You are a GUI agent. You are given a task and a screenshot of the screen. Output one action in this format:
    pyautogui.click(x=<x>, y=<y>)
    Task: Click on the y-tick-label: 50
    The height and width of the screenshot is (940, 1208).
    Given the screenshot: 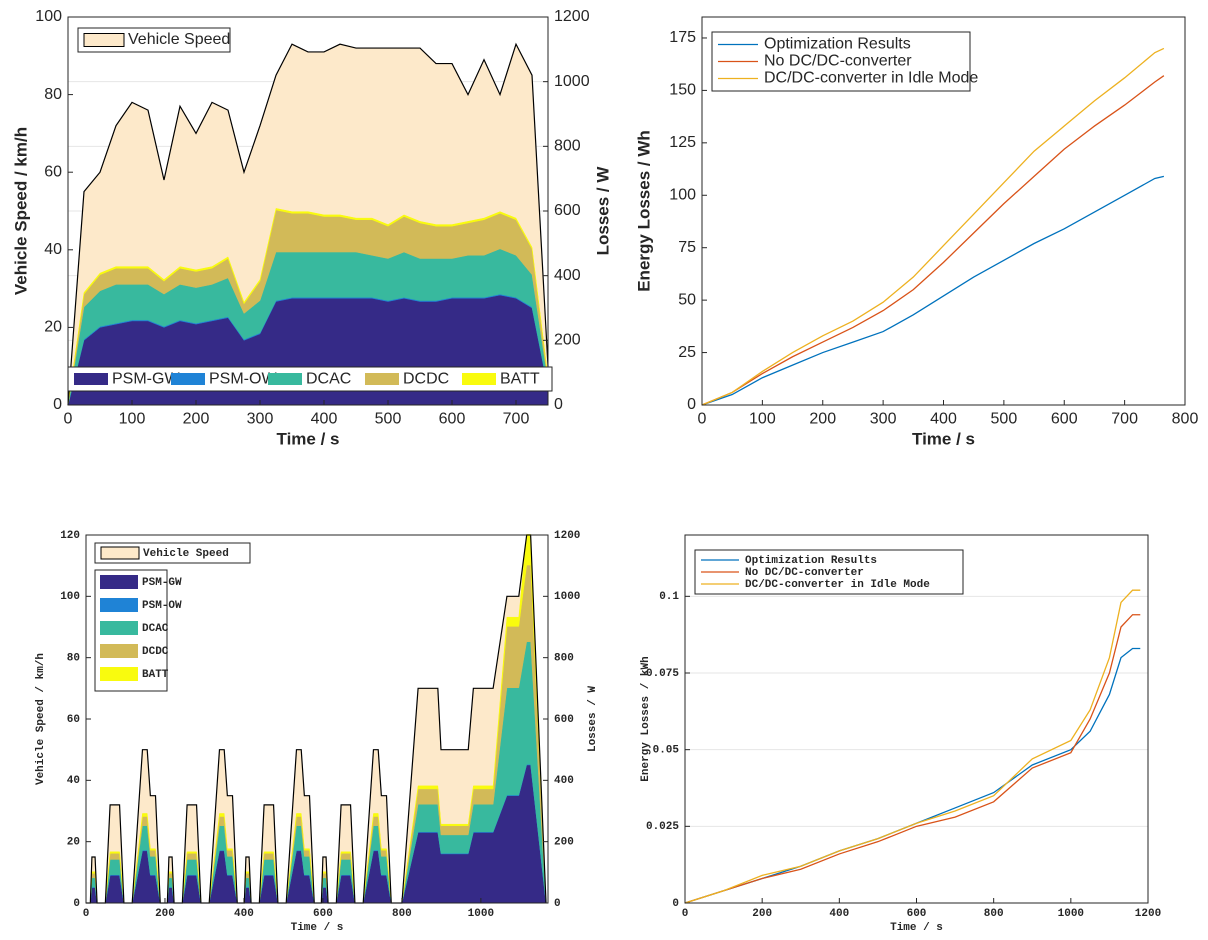 What is the action you would take?
    pyautogui.click(x=687, y=299)
    